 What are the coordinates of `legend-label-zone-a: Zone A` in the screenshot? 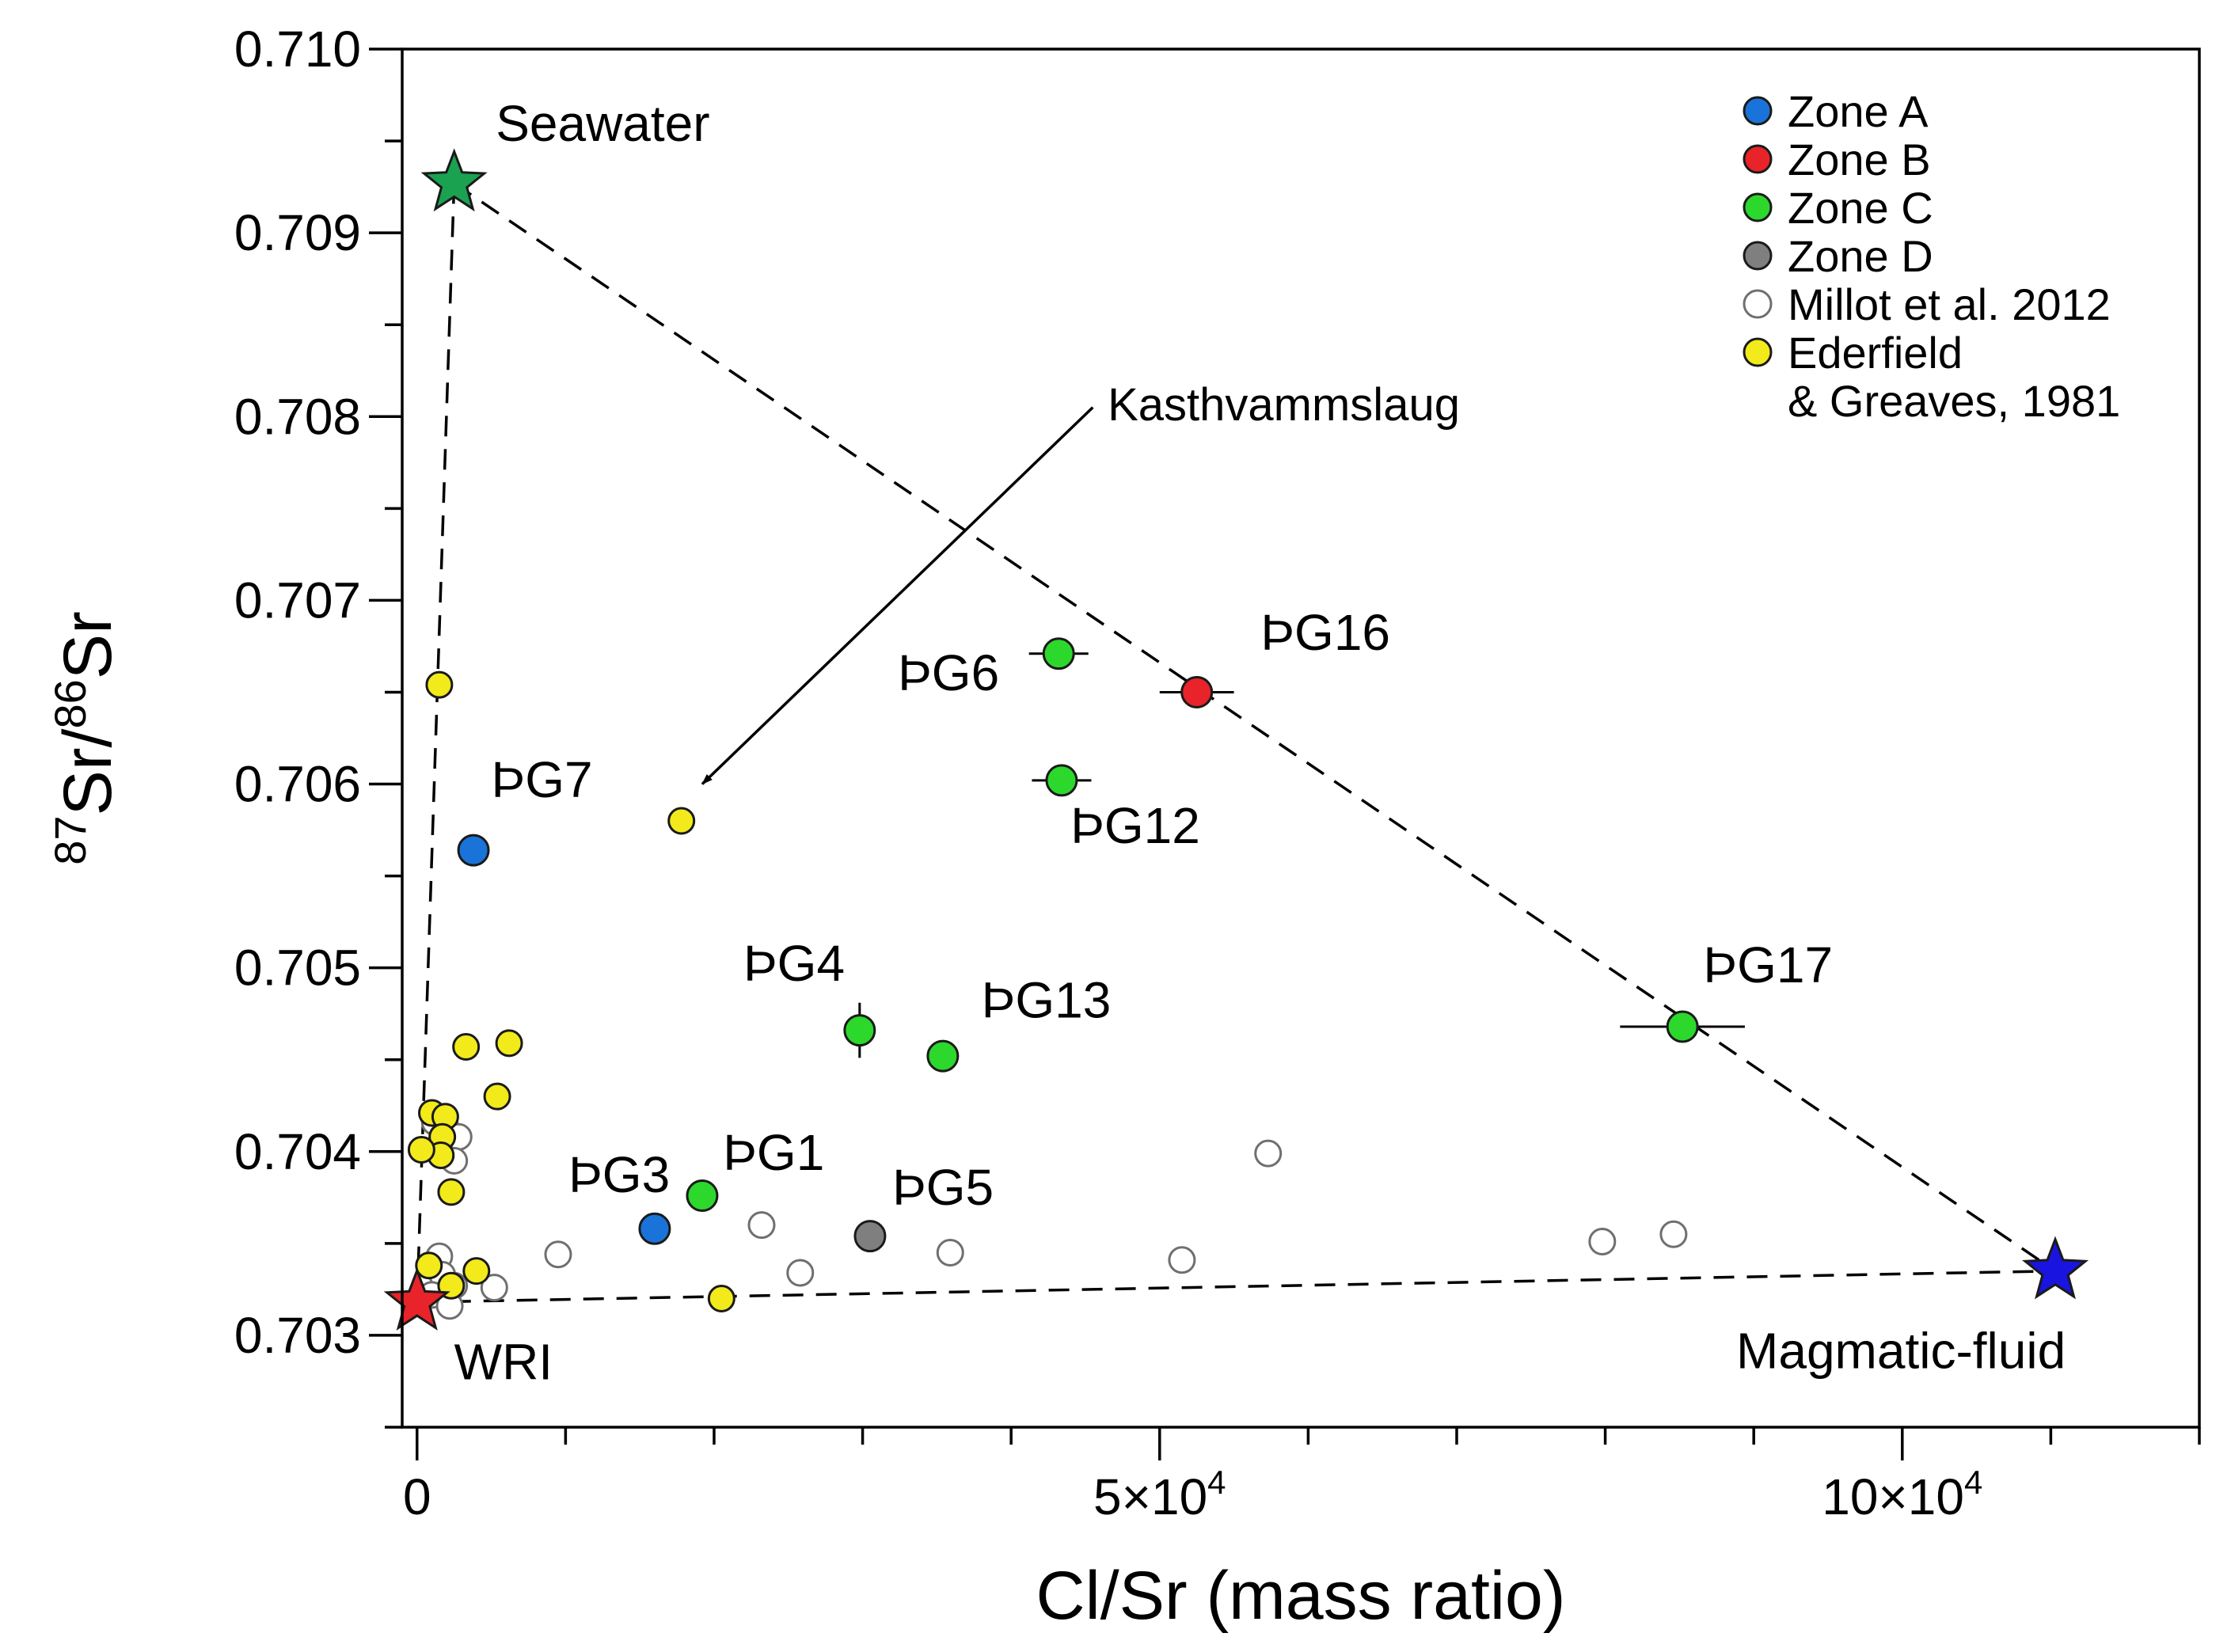 It's located at (1858, 111).